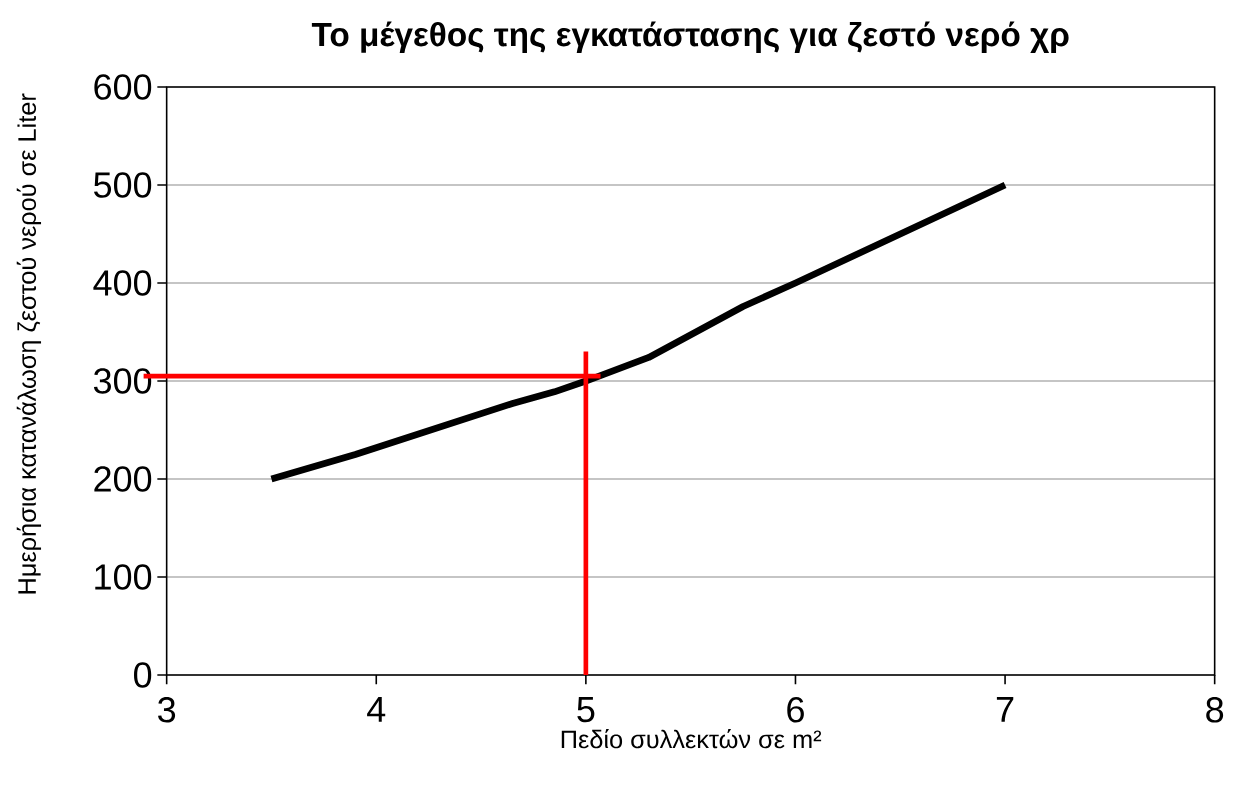 The height and width of the screenshot is (797, 1236). I want to click on y-tick-label: 0, so click(143, 675).